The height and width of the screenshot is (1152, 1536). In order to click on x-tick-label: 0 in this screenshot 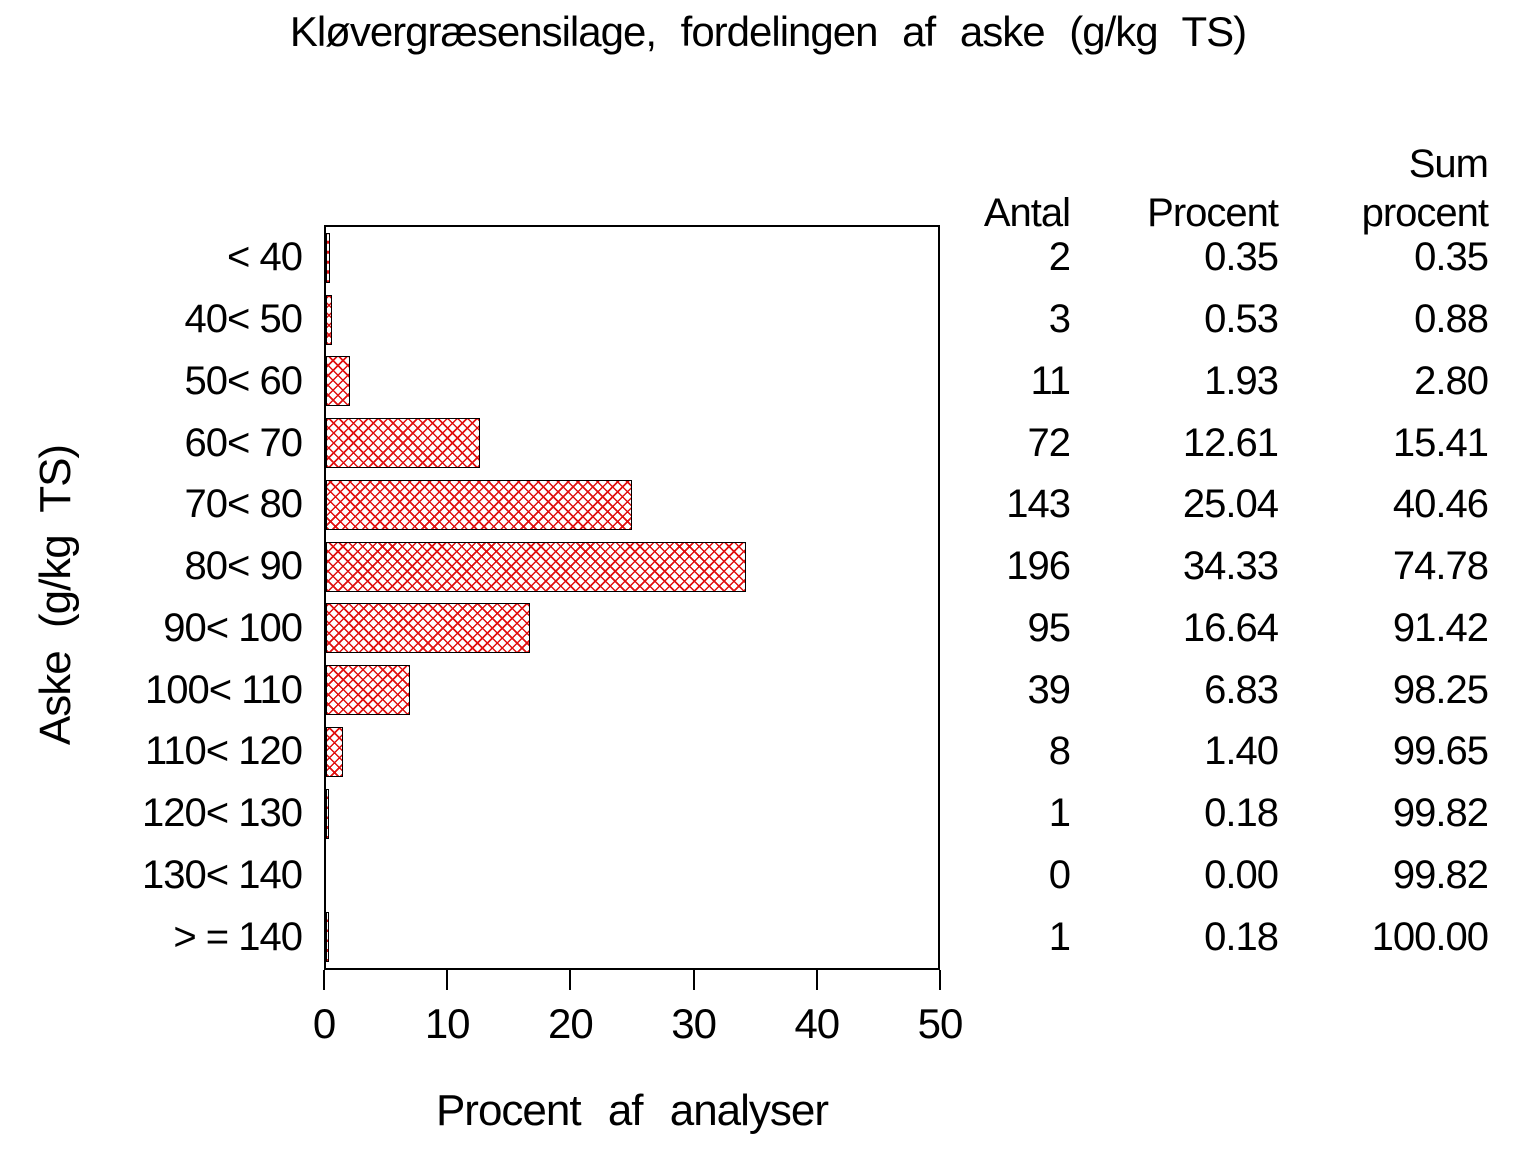, I will do `click(324, 1023)`.